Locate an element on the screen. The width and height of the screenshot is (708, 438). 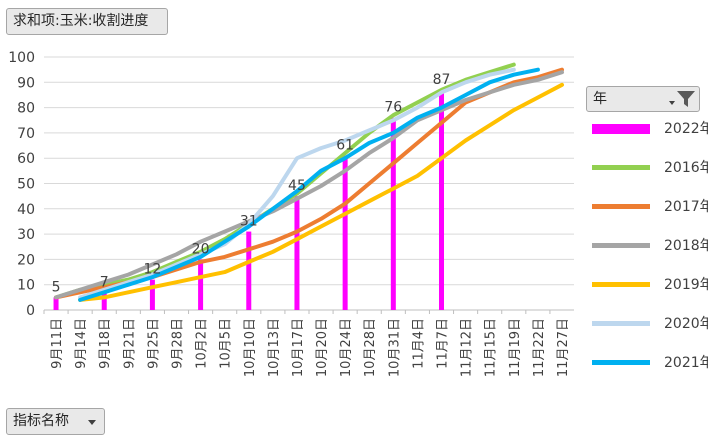
bar-data-label: 76 is located at coordinates (393, 108).